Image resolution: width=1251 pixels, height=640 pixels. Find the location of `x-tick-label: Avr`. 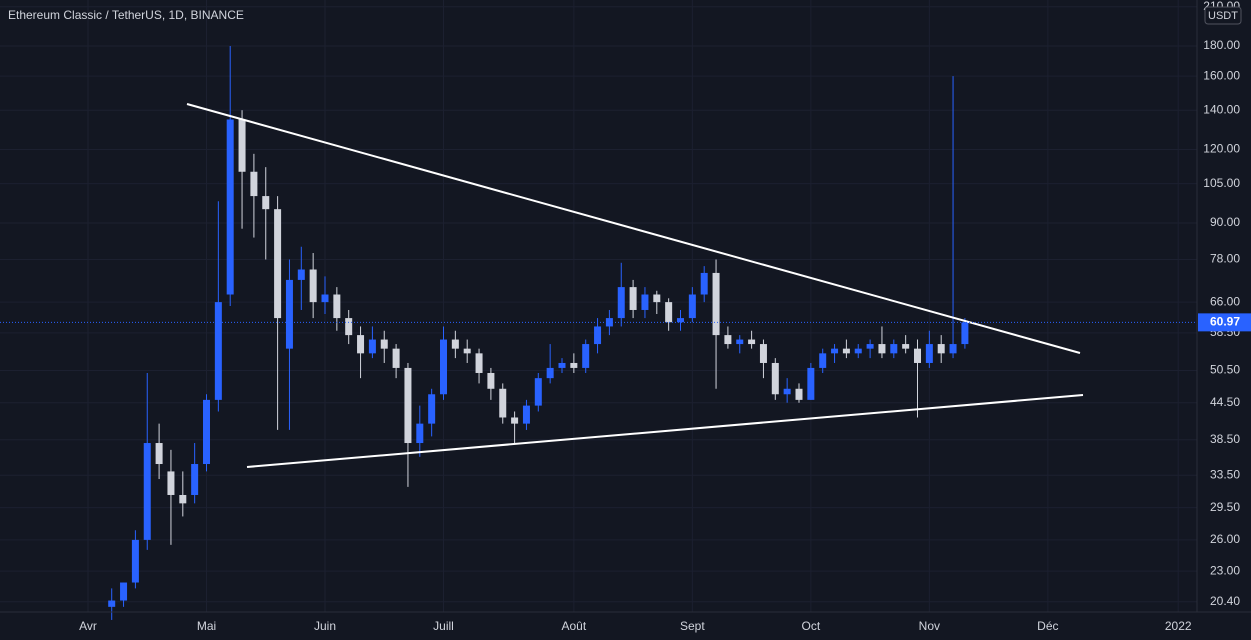

x-tick-label: Avr is located at coordinates (88, 626).